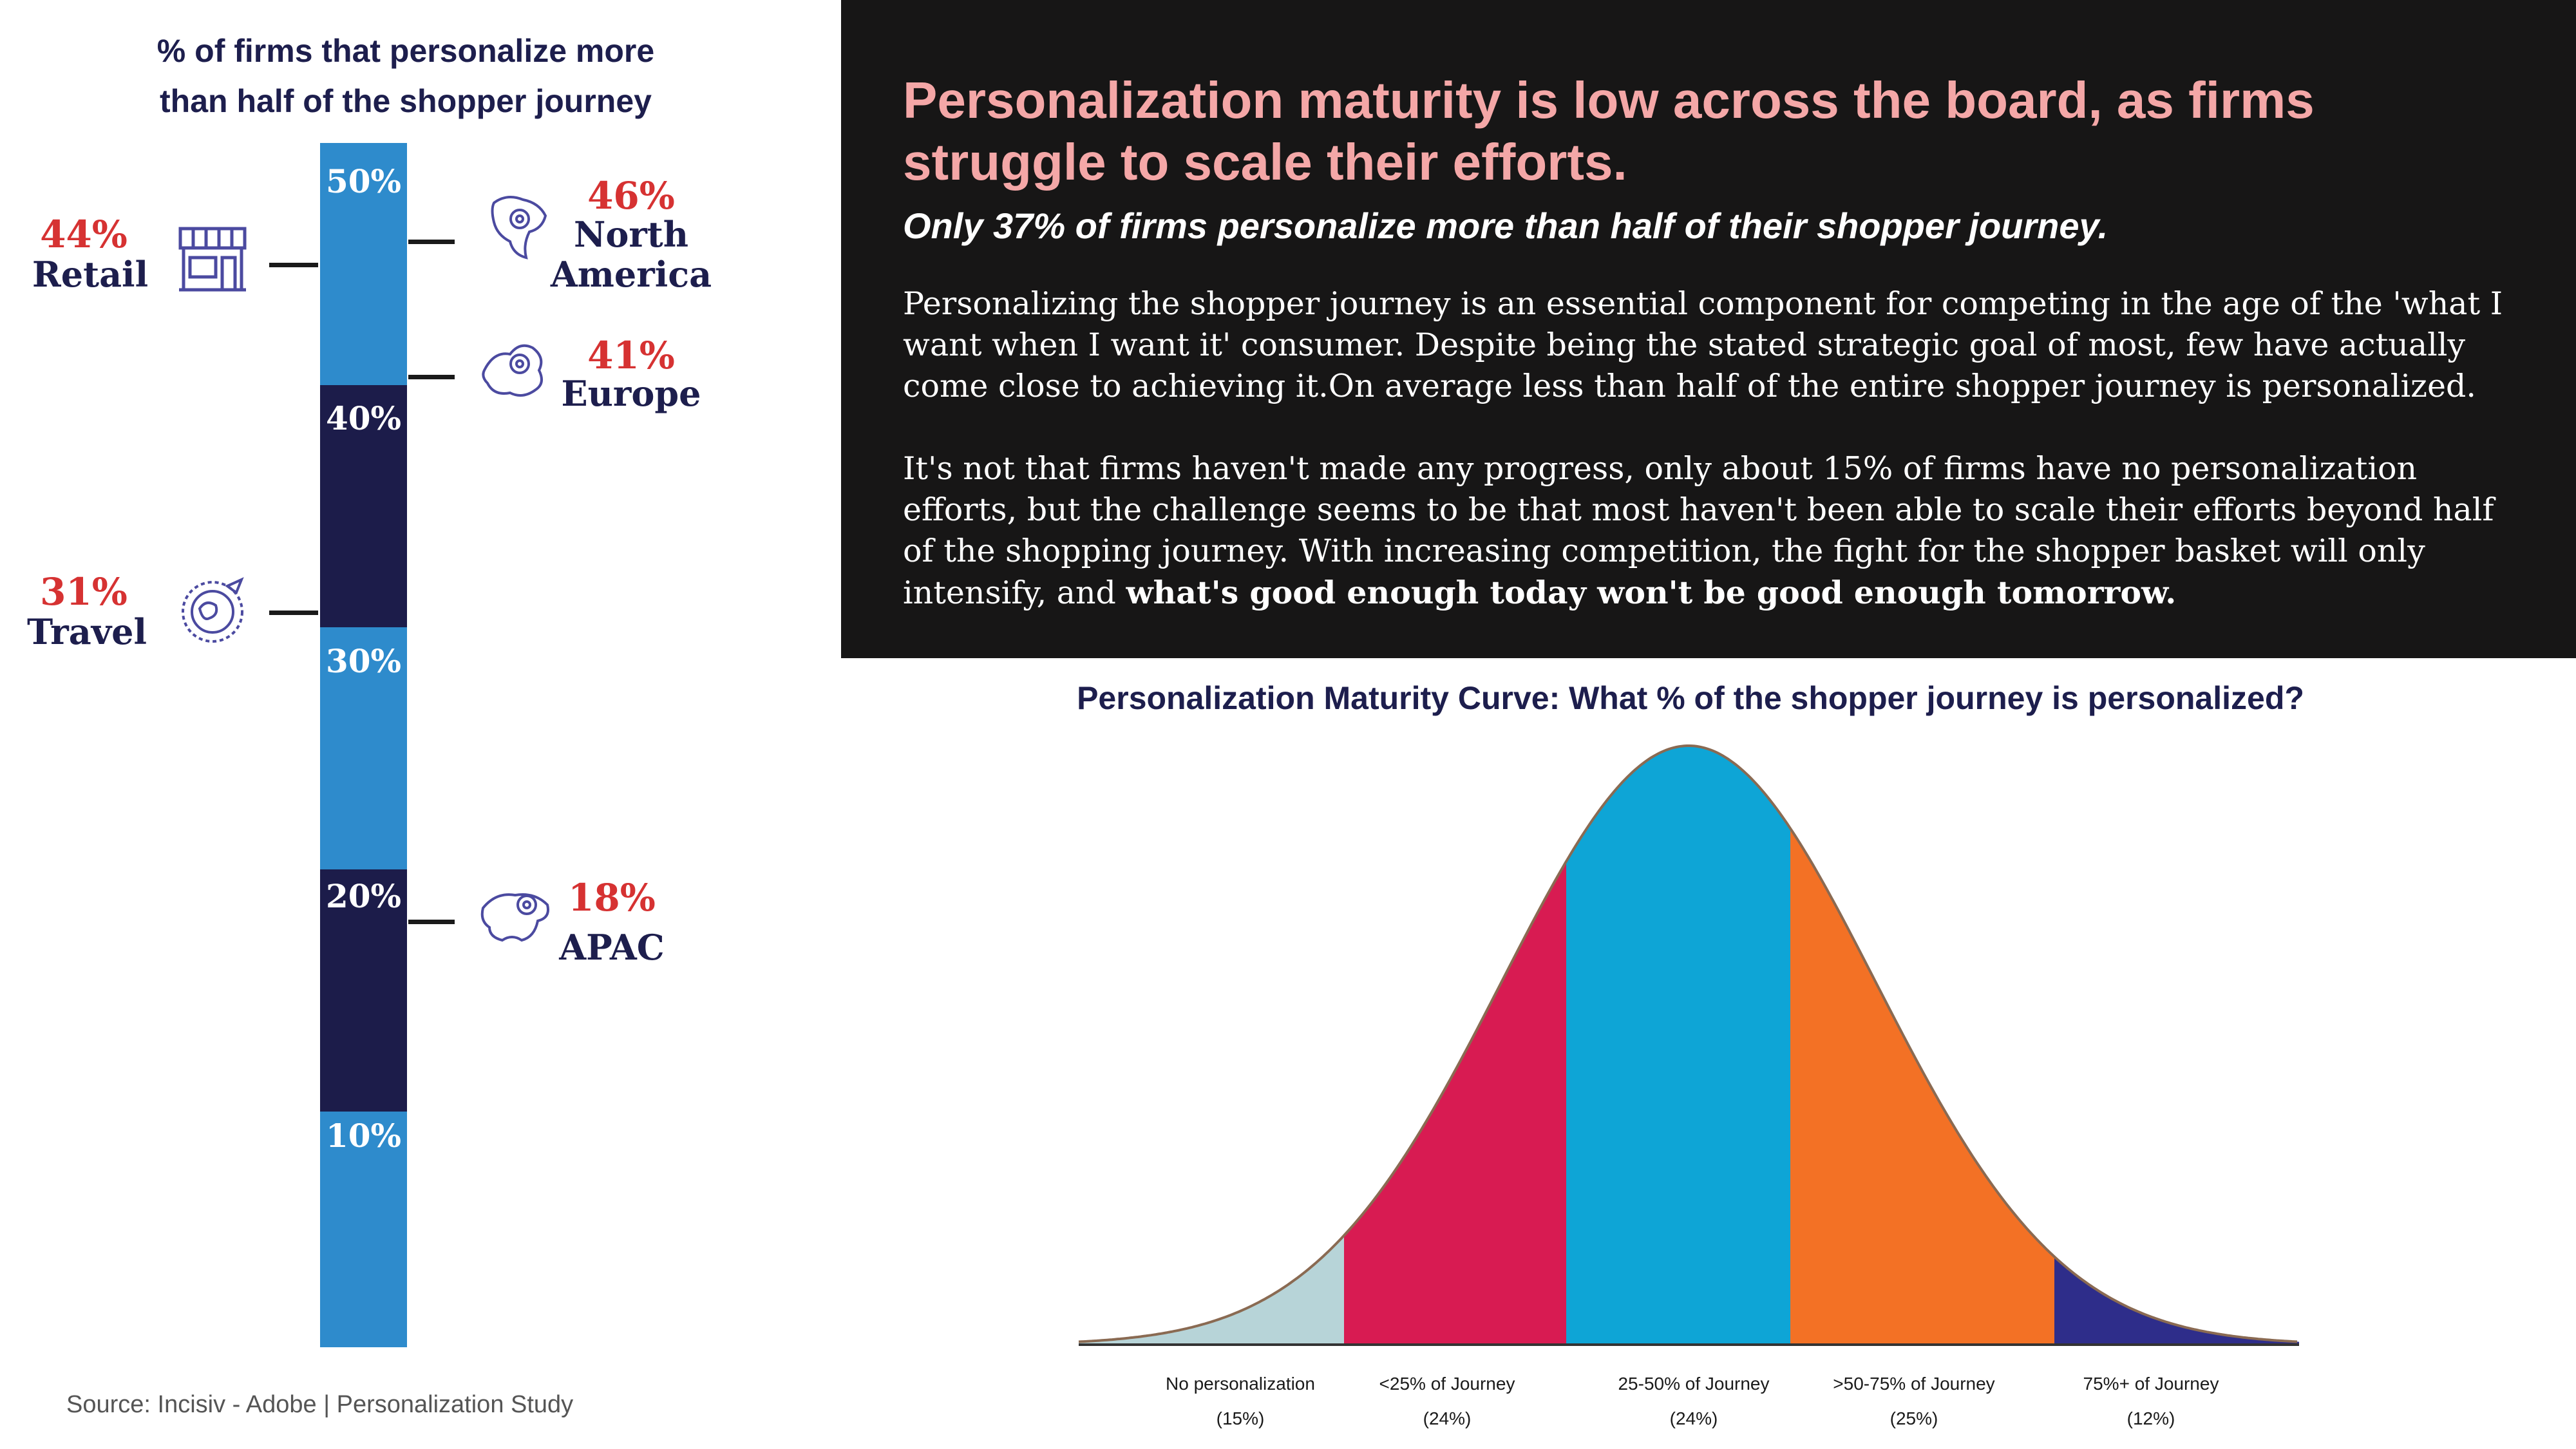 This screenshot has height=1449, width=2576. Describe the element at coordinates (612, 947) in the screenshot. I see `apac-label: APAC` at that location.